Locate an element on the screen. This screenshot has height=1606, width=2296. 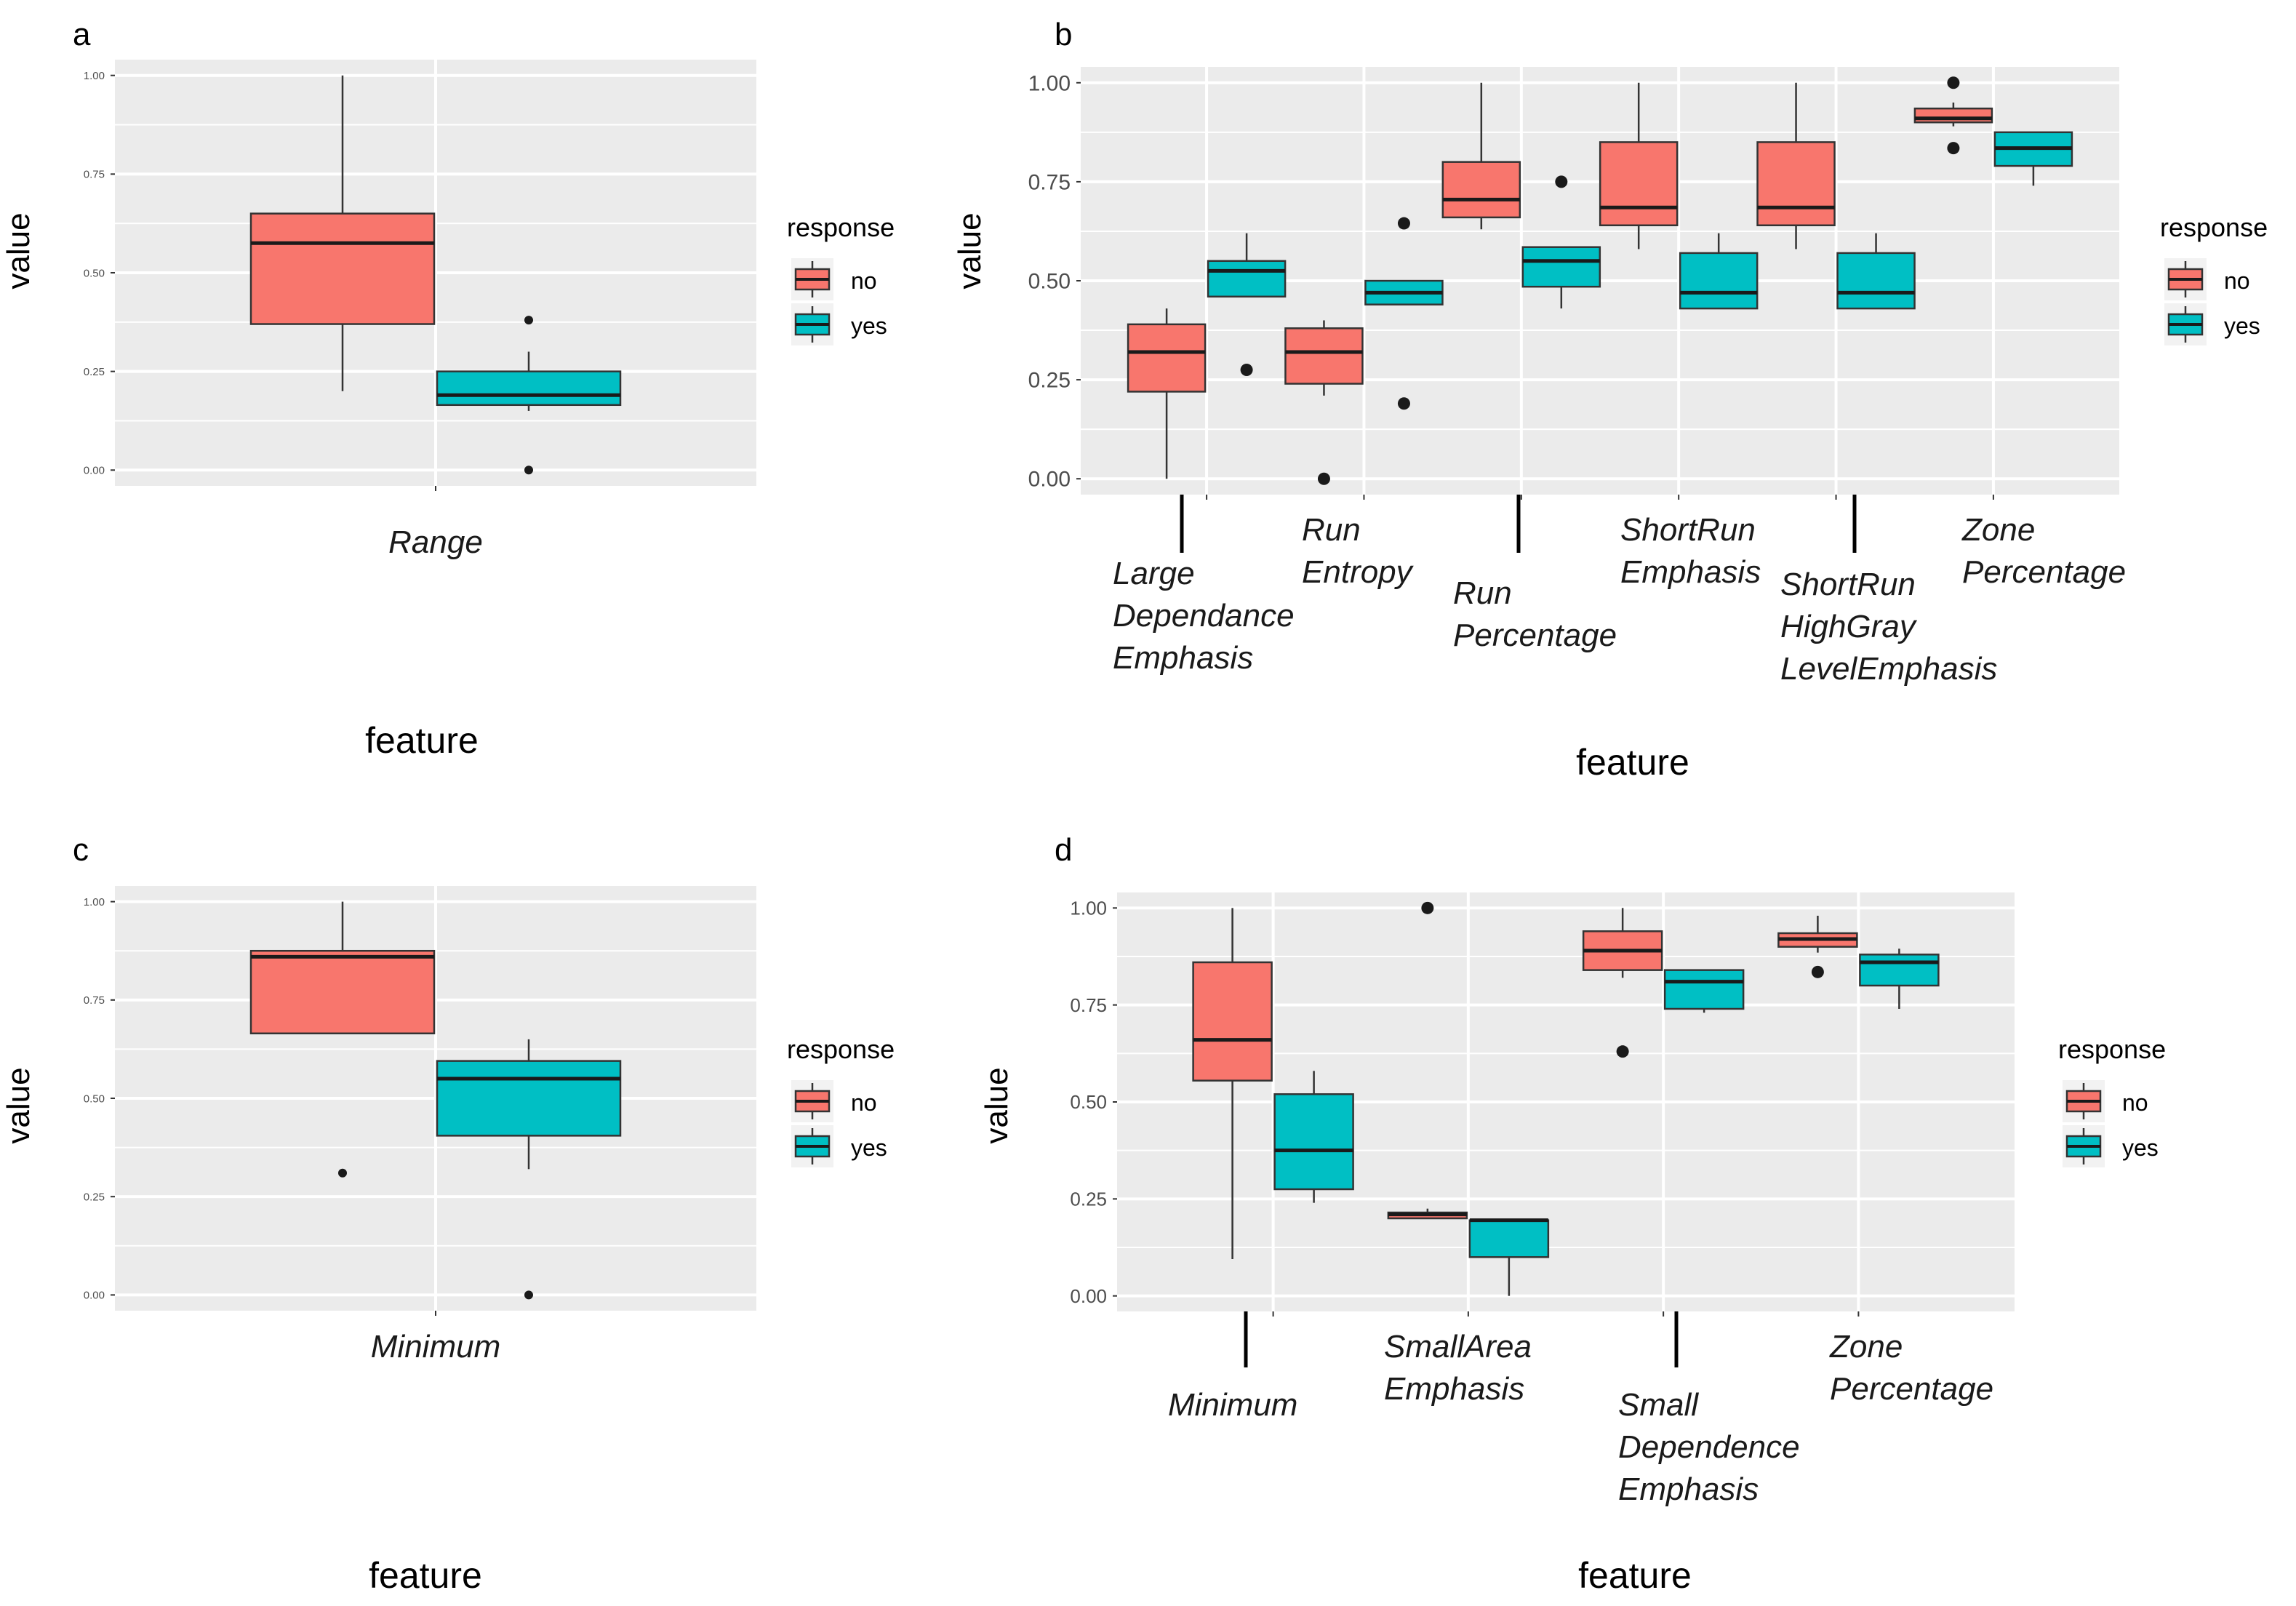
x-tick-label-line: LevelEmphasis is located at coordinates (1888, 669).